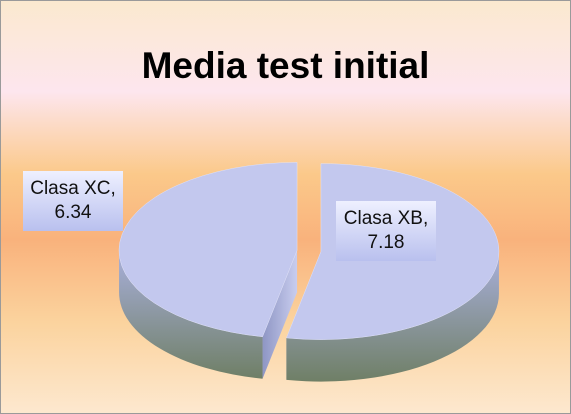 This screenshot has height=414, width=571. I want to click on chart-title: Media test initial, so click(285, 65).